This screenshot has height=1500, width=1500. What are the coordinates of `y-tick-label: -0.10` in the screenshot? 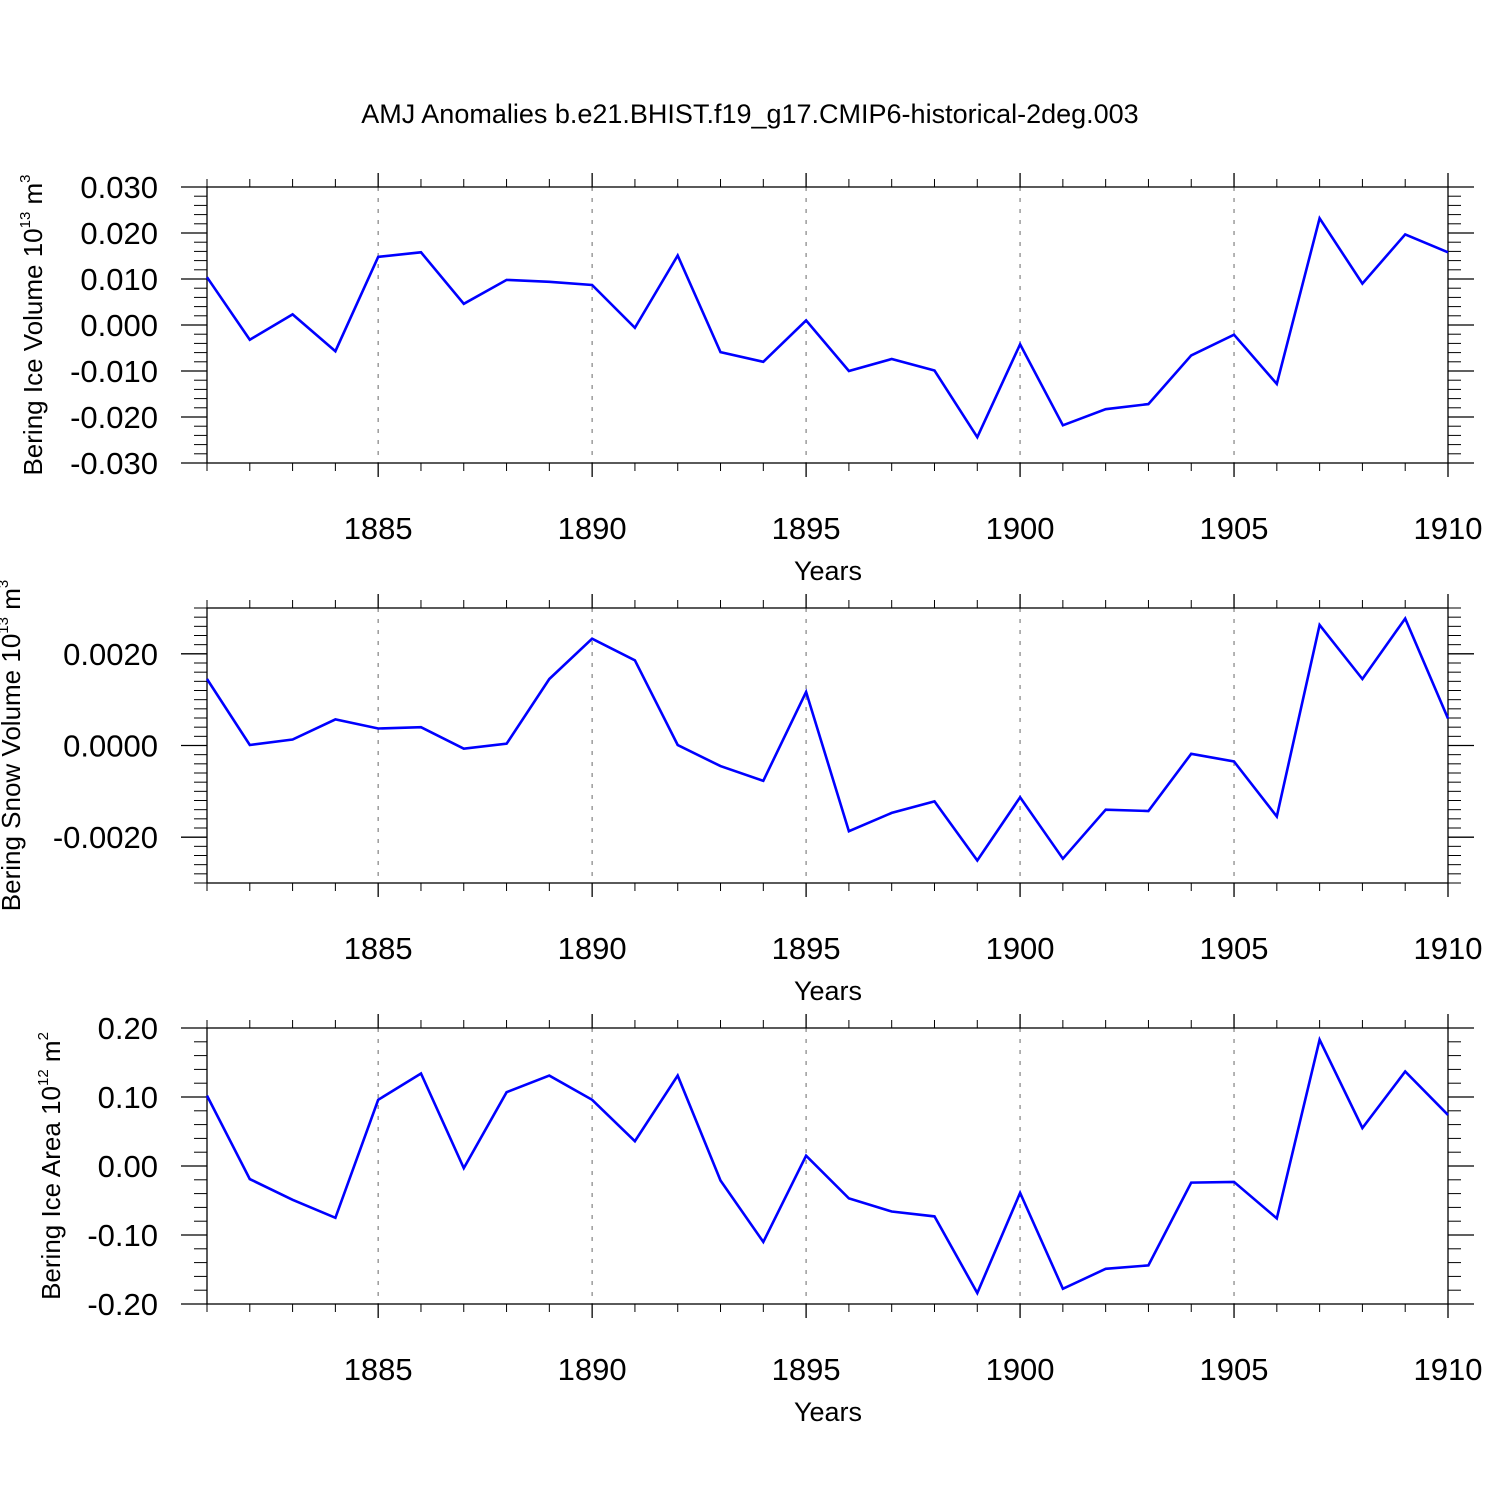 It's located at (122, 1235).